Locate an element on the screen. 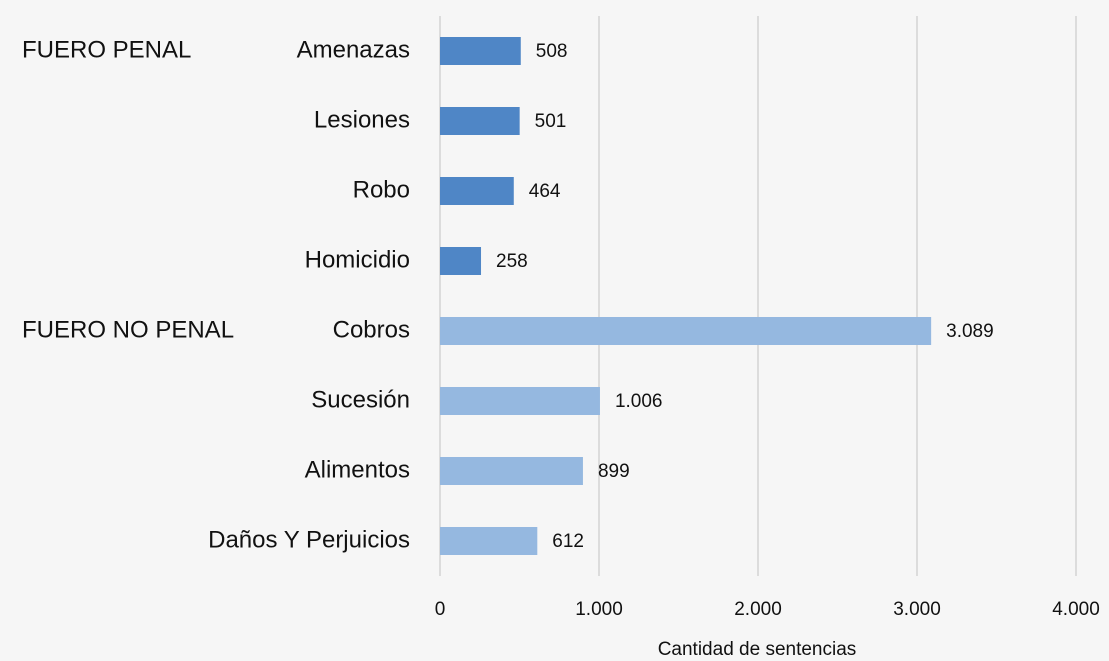 This screenshot has height=661, width=1109. y-tick-label: Sucesión is located at coordinates (360, 399).